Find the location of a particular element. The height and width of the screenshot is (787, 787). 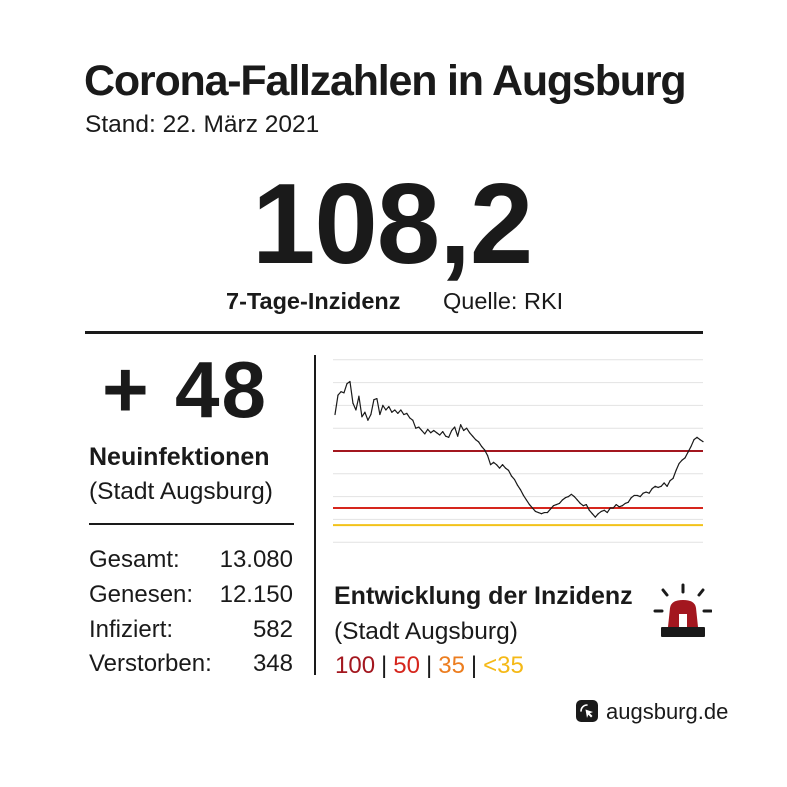

page-title: Corona-Fallzahlen in Augsburg is located at coordinates (385, 81).